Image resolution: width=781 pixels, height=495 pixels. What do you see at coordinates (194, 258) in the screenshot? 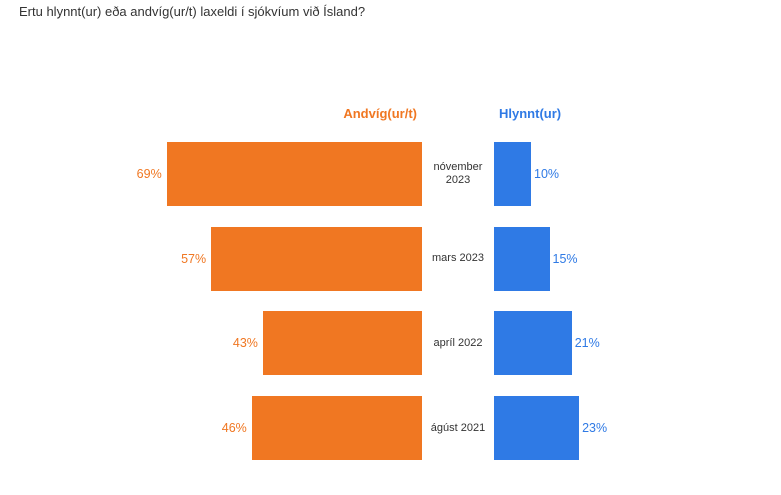
I see `value-label: 57%` at bounding box center [194, 258].